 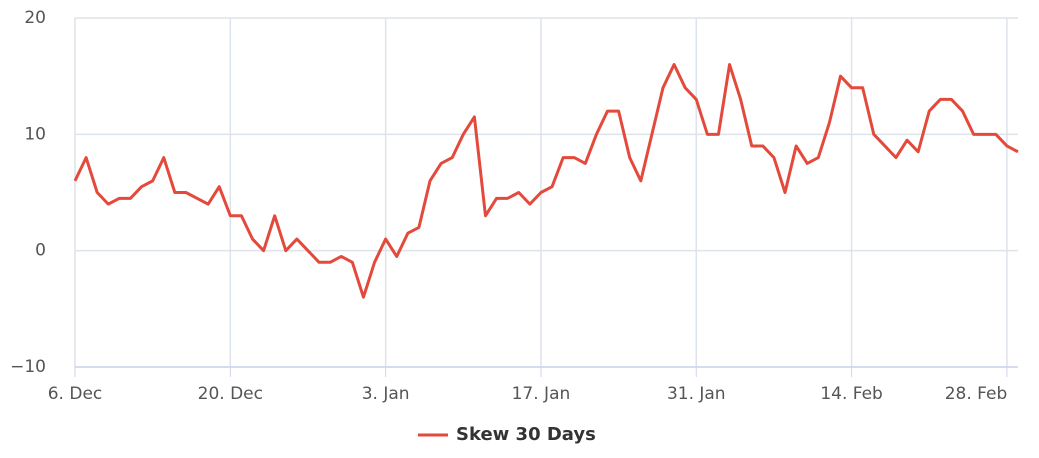 What do you see at coordinates (976, 394) in the screenshot?
I see `x-tick-label: 28. Feb` at bounding box center [976, 394].